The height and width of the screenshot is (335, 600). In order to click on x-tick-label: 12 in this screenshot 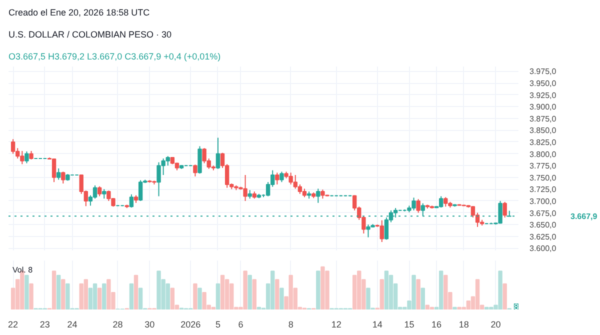, I will do `click(336, 325)`.